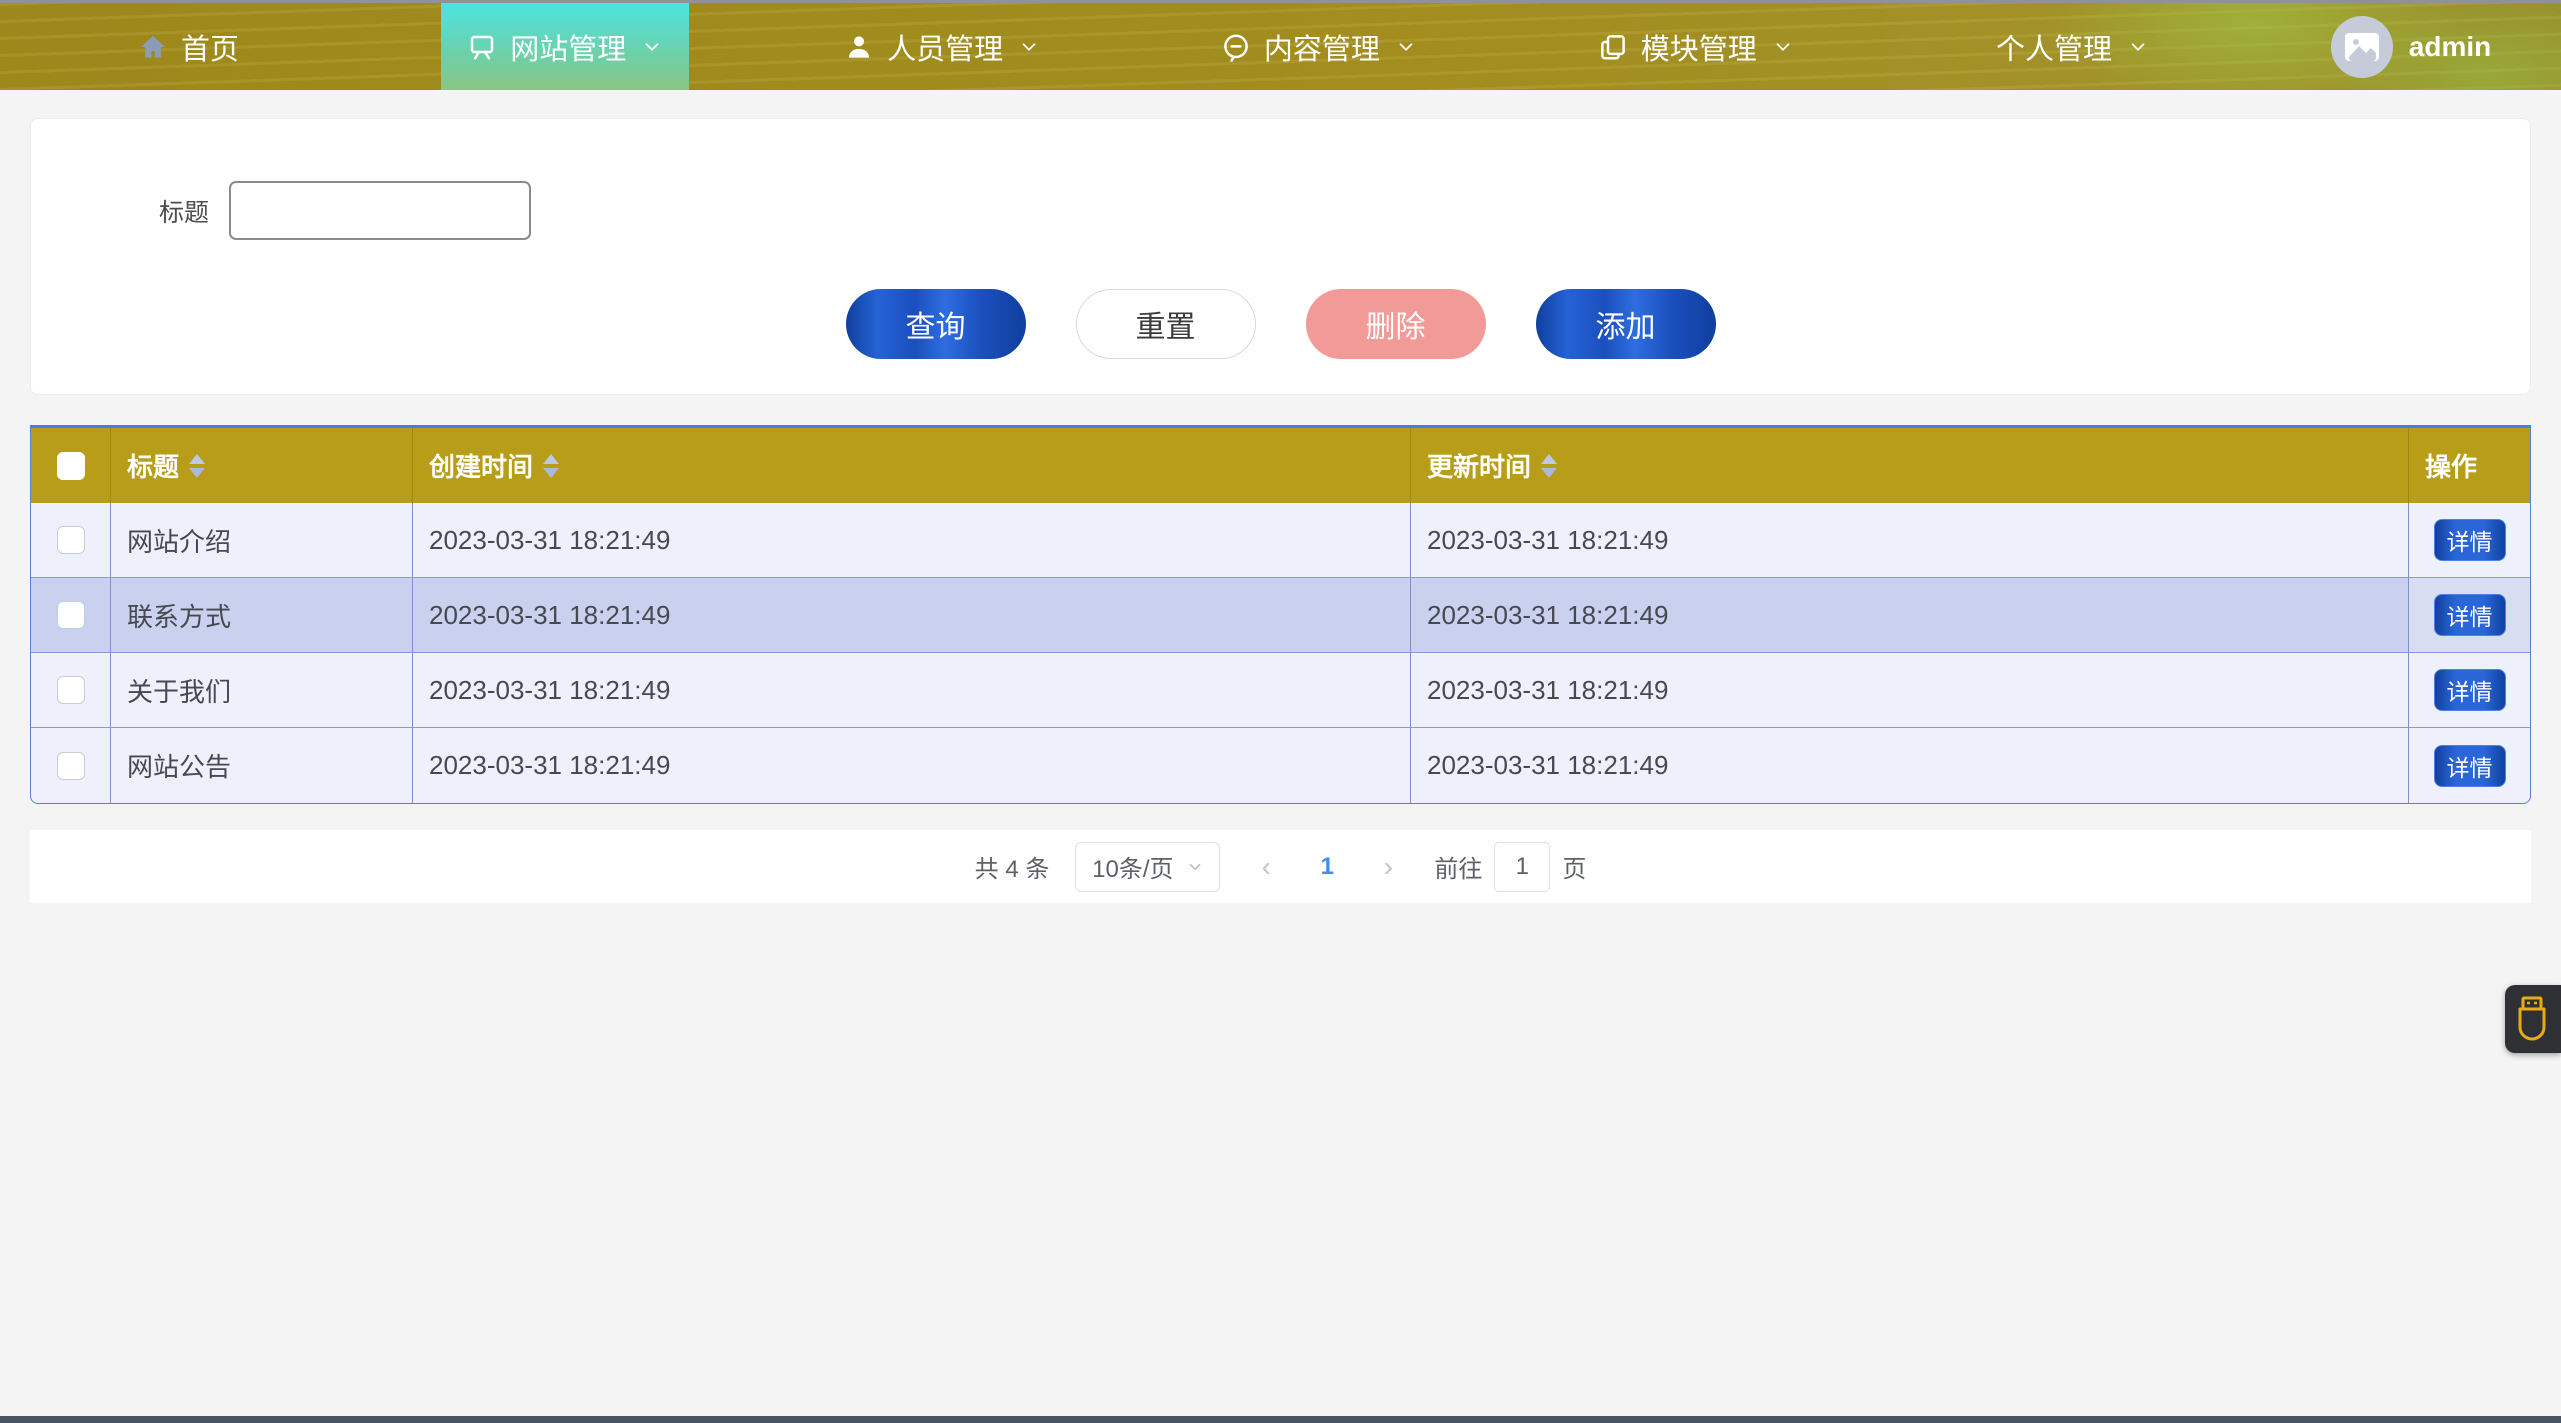 This screenshot has height=1423, width=2561. What do you see at coordinates (1321, 49) in the screenshot?
I see `nav-label-content-management: 内容管理` at bounding box center [1321, 49].